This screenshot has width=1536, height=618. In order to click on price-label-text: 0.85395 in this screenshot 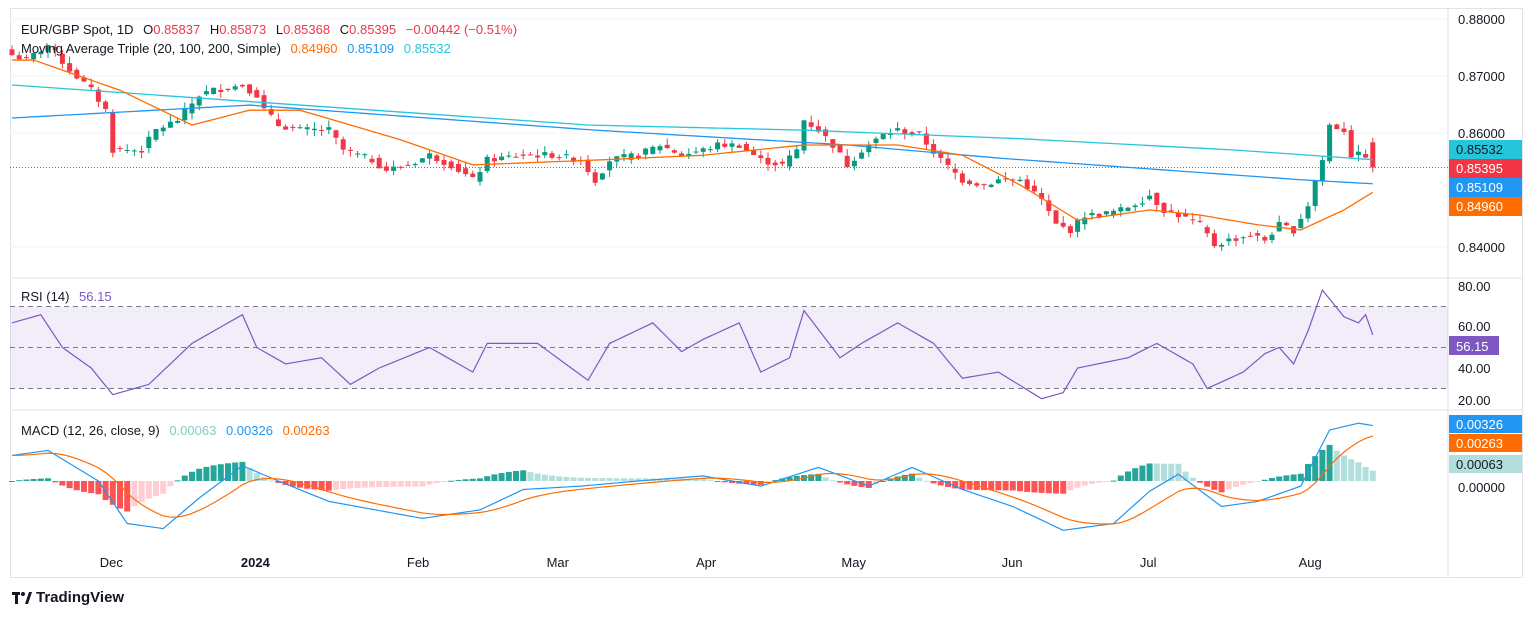, I will do `click(1479, 168)`.